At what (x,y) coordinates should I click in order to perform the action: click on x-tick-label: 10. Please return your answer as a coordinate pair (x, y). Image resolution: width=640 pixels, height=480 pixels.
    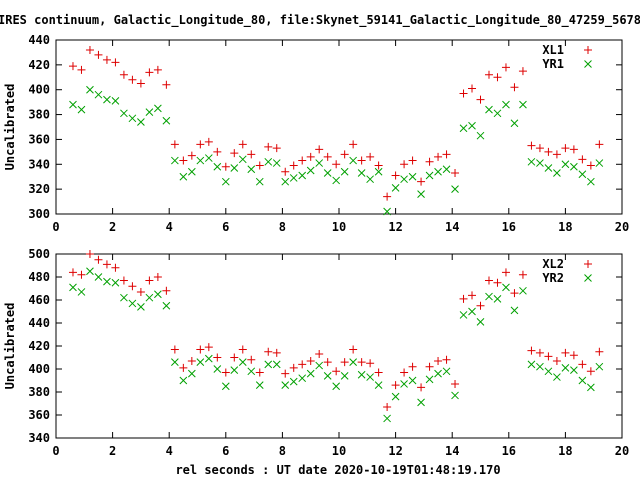
    Looking at the image, I should click on (339, 451).